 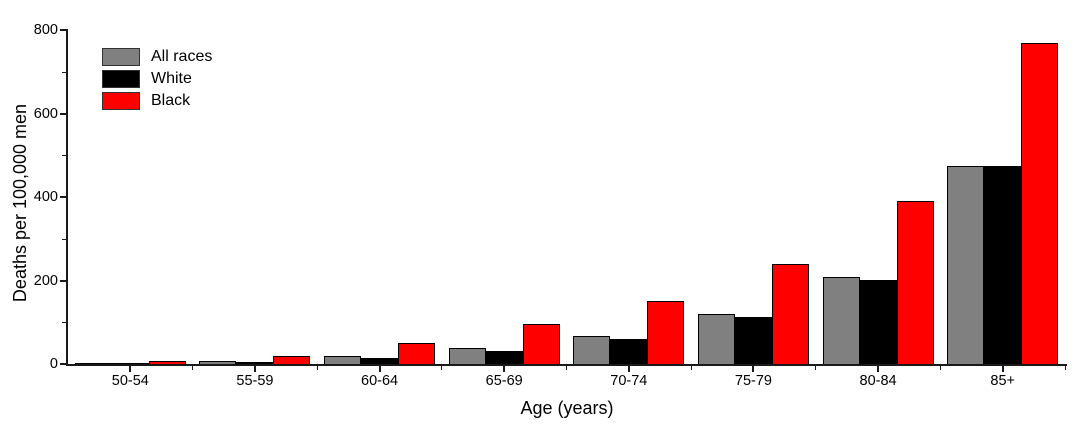 What do you see at coordinates (121, 100) in the screenshot?
I see `legend-swatch-black` at bounding box center [121, 100].